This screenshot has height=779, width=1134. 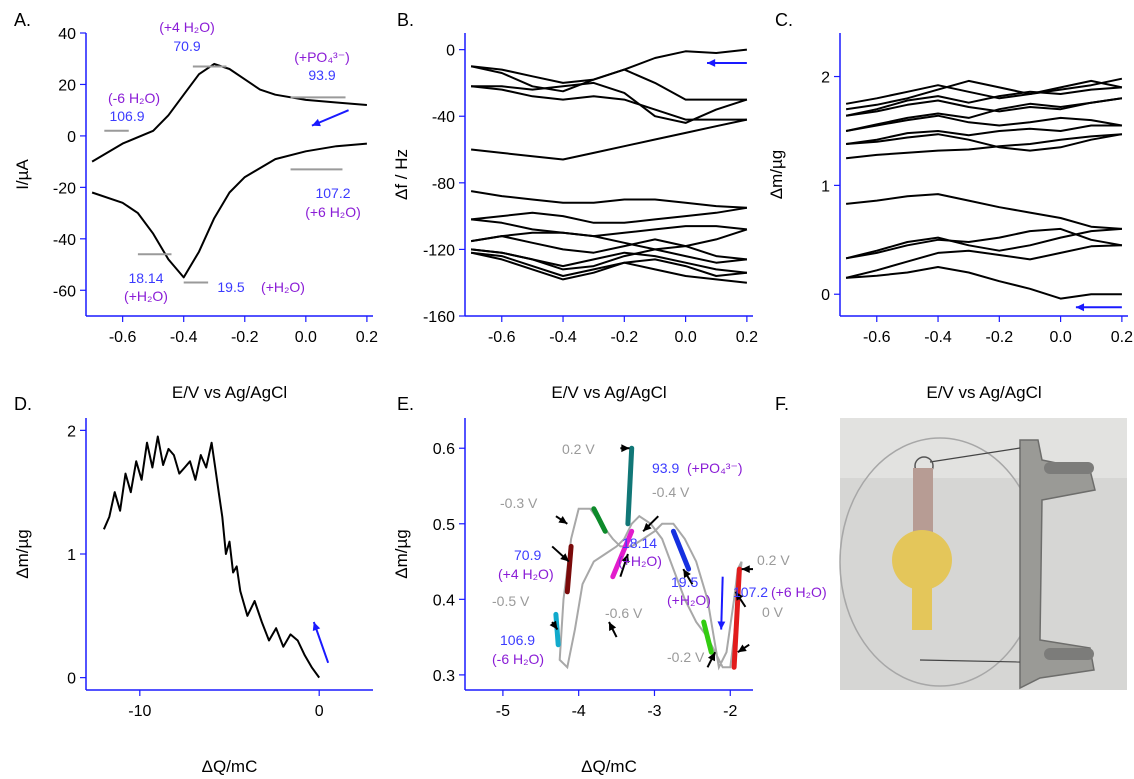 What do you see at coordinates (519, 503) in the screenshot?
I see `voltage-label: -0.3 V` at bounding box center [519, 503].